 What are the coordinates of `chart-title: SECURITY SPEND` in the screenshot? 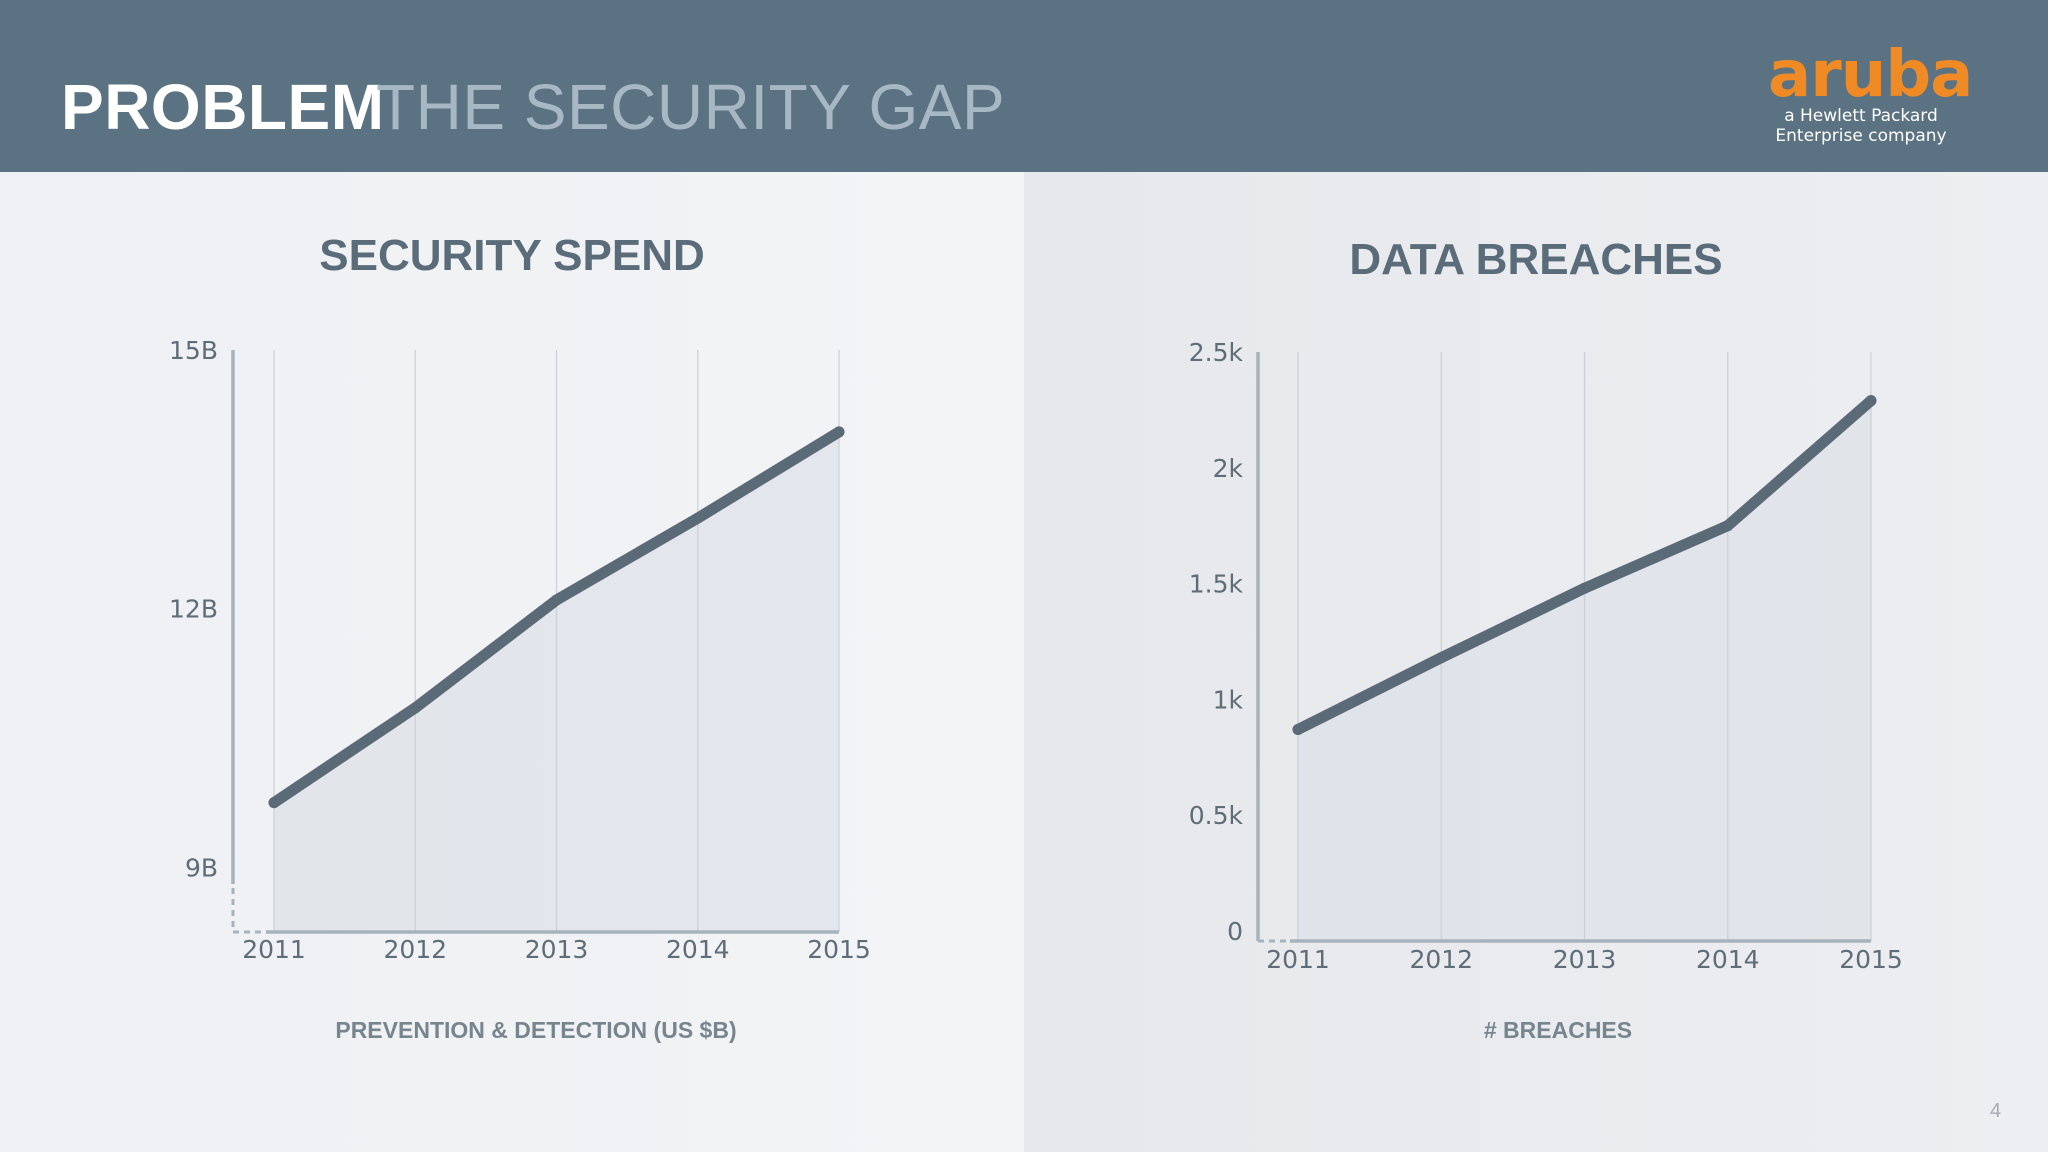 It's located at (512, 255).